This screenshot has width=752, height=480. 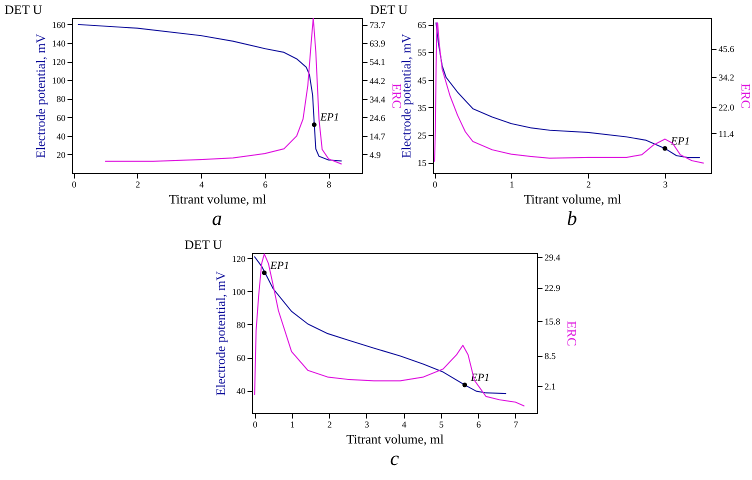 What do you see at coordinates (422, 163) in the screenshot?
I see `y-tick-label: 15` at bounding box center [422, 163].